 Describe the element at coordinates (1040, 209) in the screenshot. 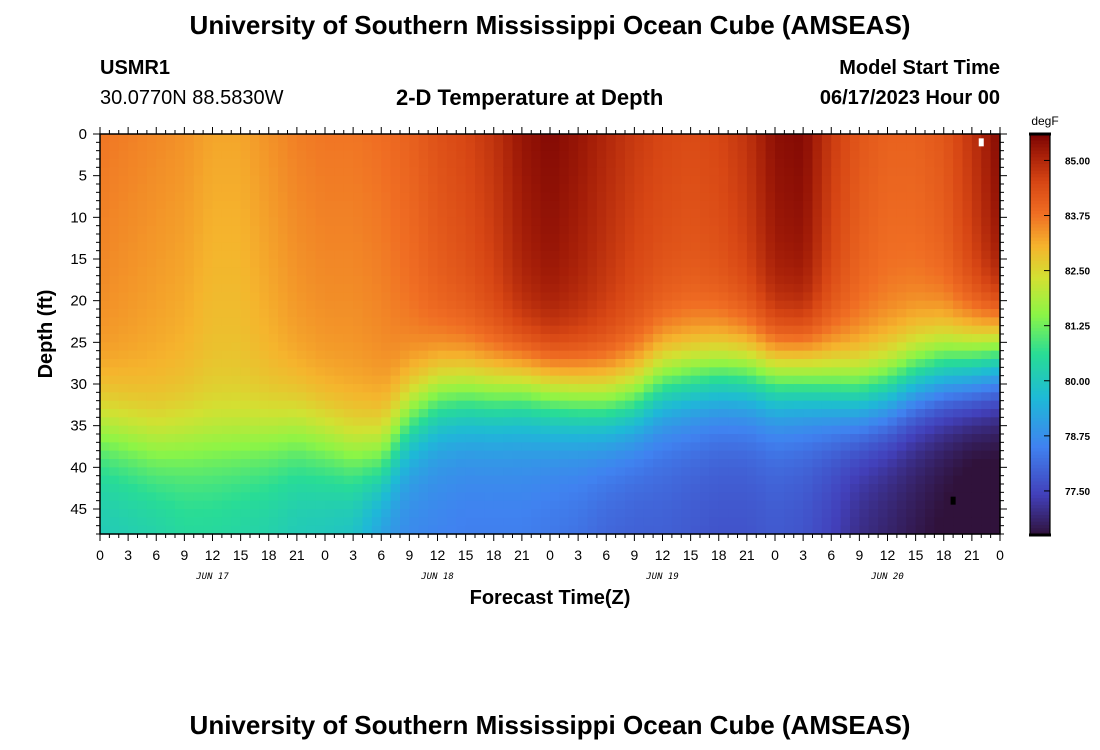

I see `colorbar-swatch` at that location.